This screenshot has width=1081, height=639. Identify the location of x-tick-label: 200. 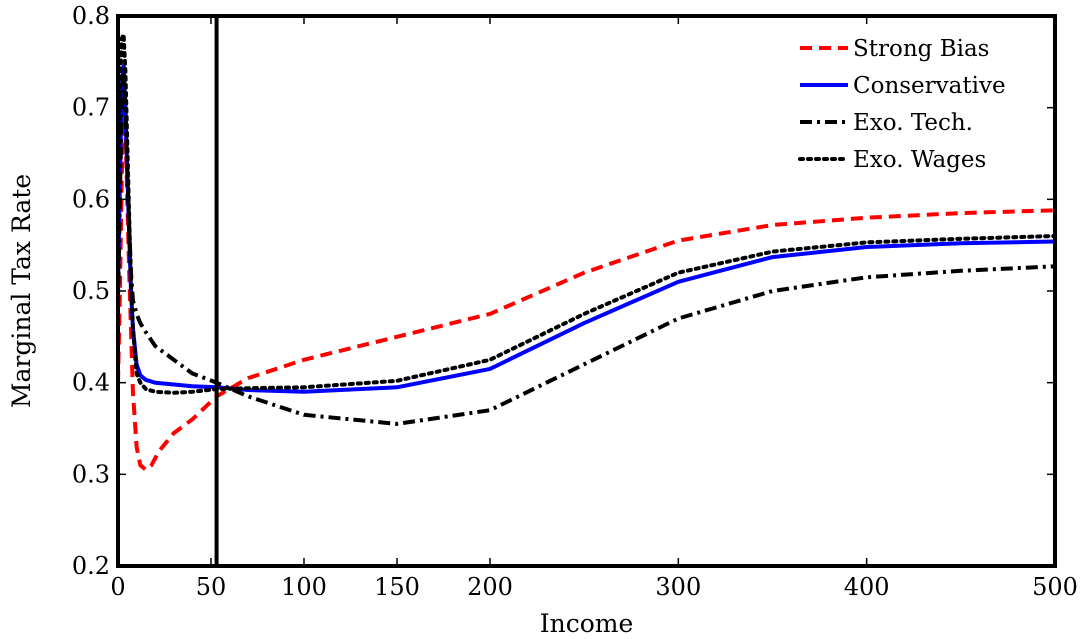
(490, 587).